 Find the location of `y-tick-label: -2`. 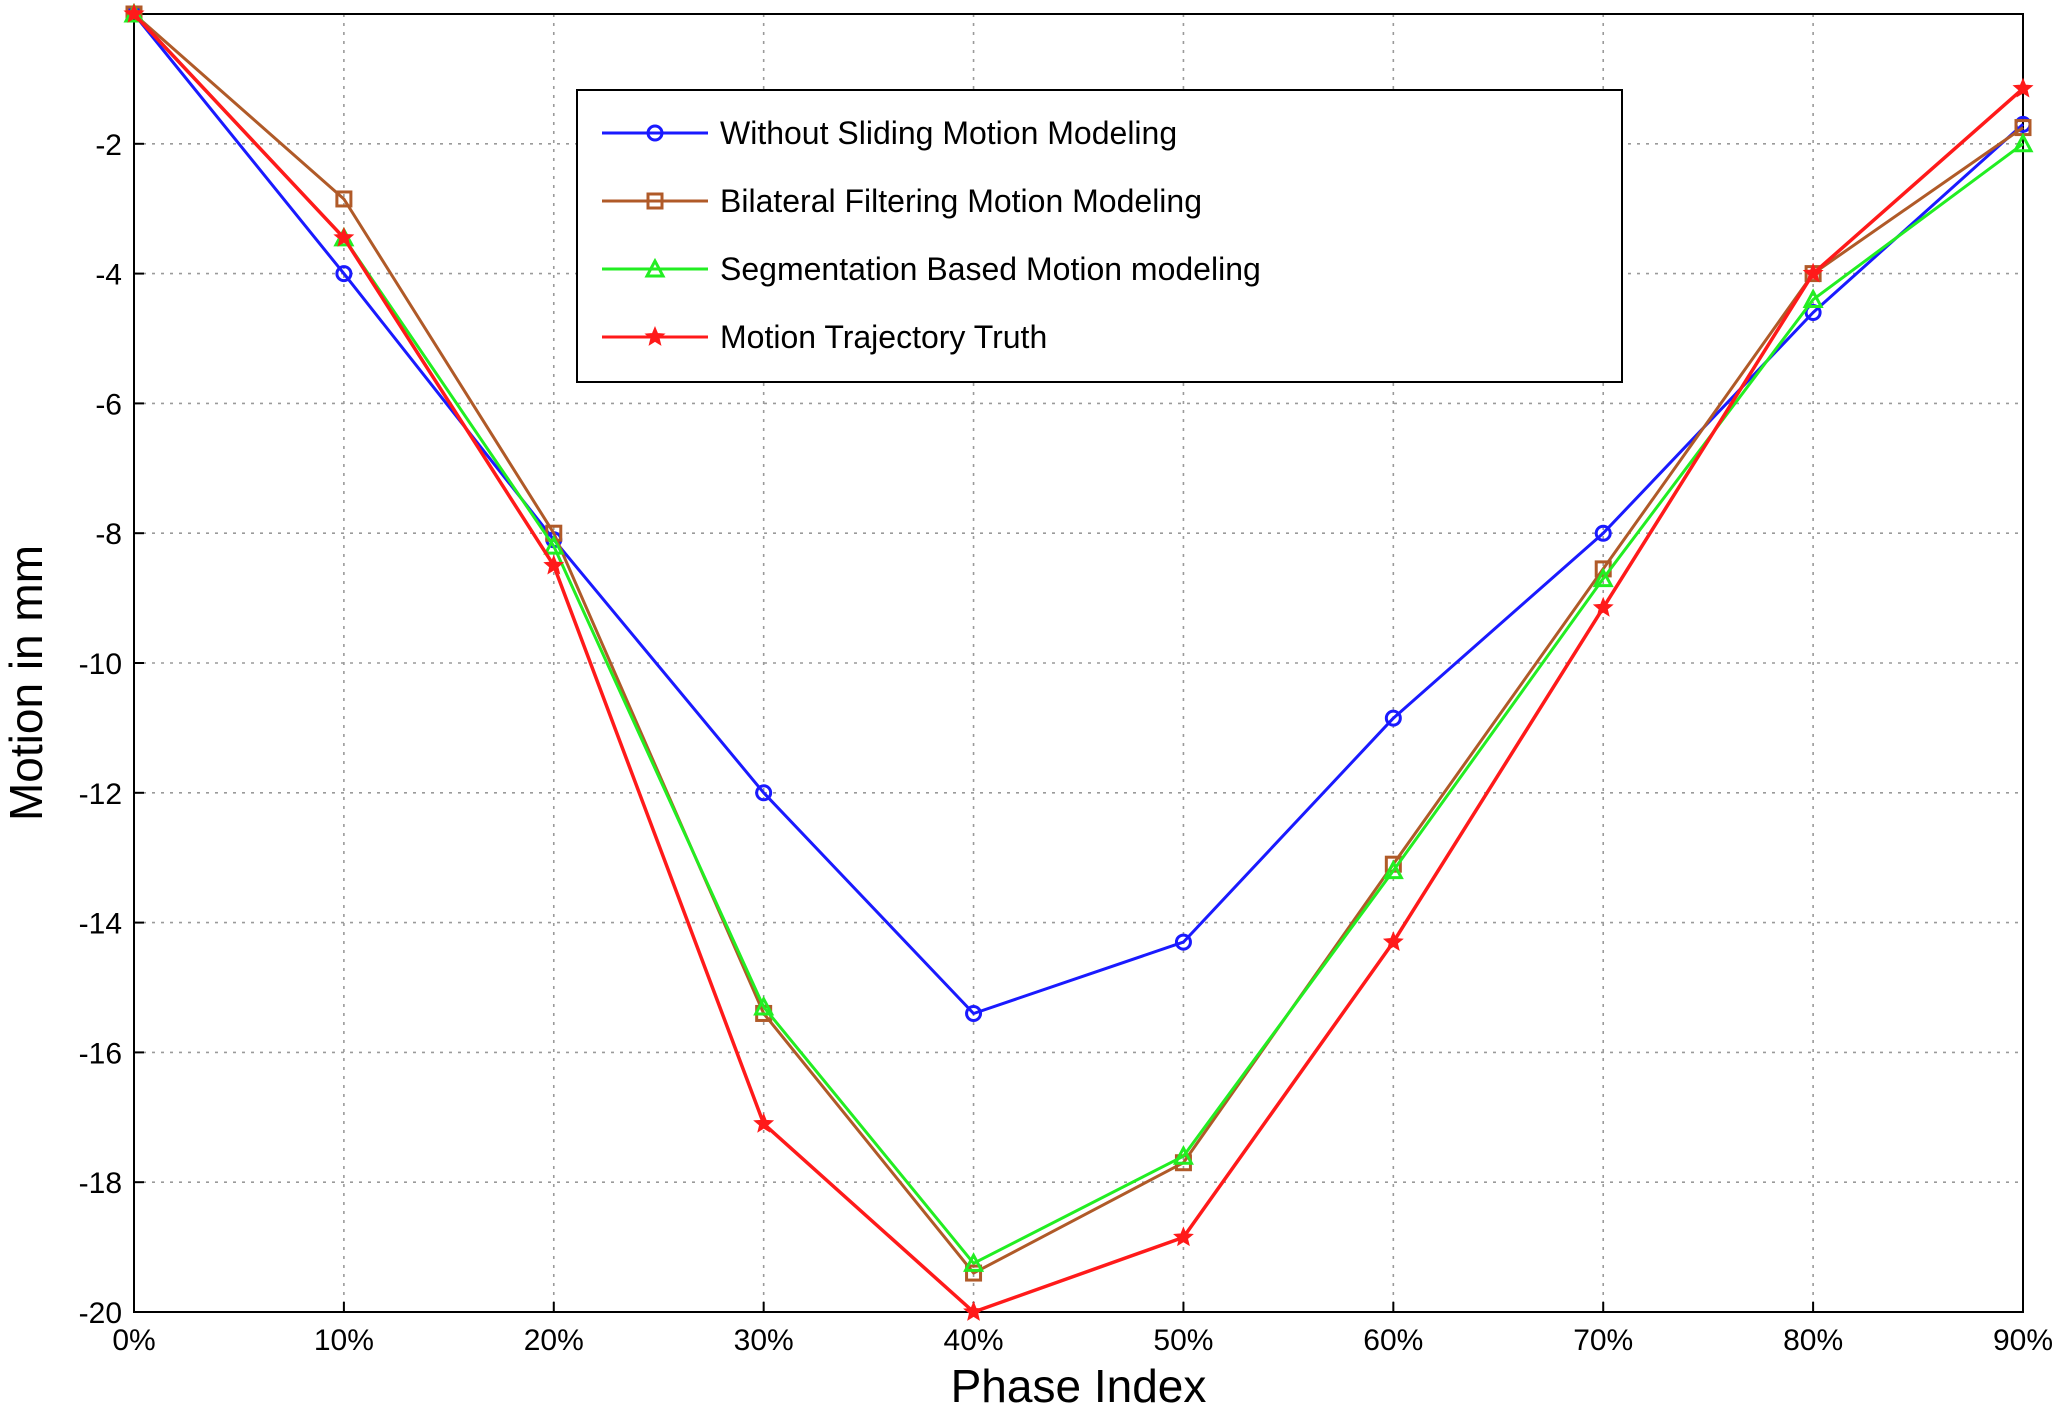

y-tick-label: -2 is located at coordinates (108, 145).